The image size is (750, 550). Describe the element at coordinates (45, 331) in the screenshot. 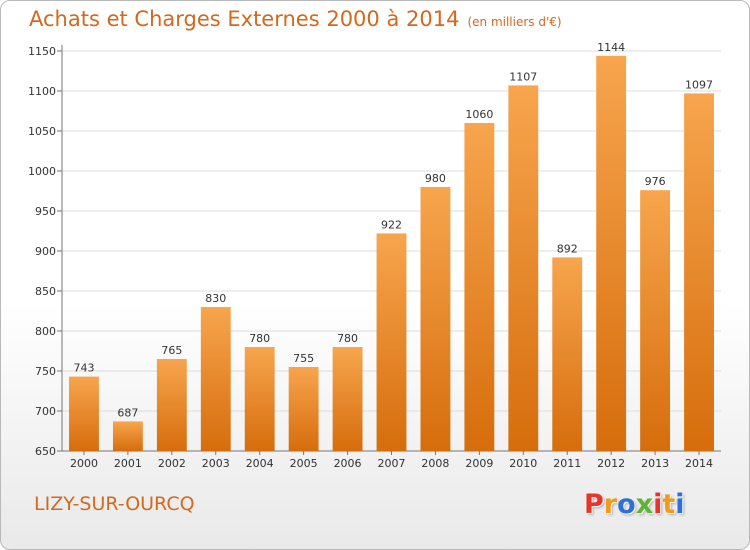

I see `y-tick-label: 800` at that location.